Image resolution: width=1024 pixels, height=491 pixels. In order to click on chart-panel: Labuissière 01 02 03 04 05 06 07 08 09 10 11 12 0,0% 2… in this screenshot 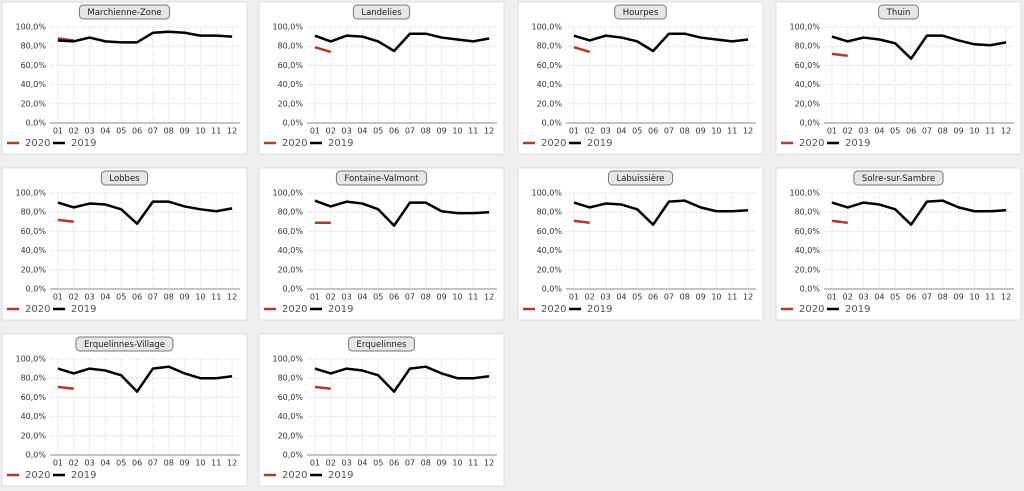, I will do `click(640, 244)`.